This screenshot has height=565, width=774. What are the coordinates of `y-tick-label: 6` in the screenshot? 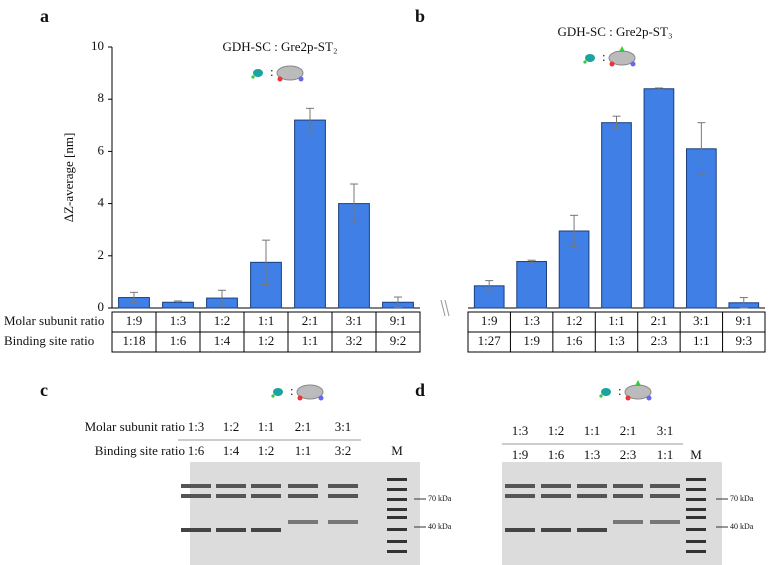 It's located at (101, 149).